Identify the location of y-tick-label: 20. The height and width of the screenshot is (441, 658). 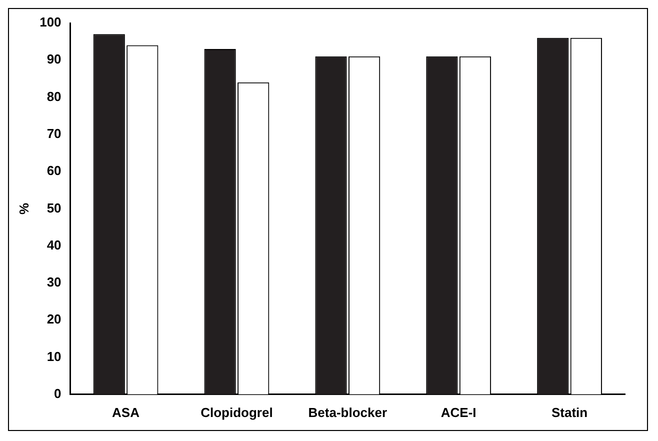
(54, 319).